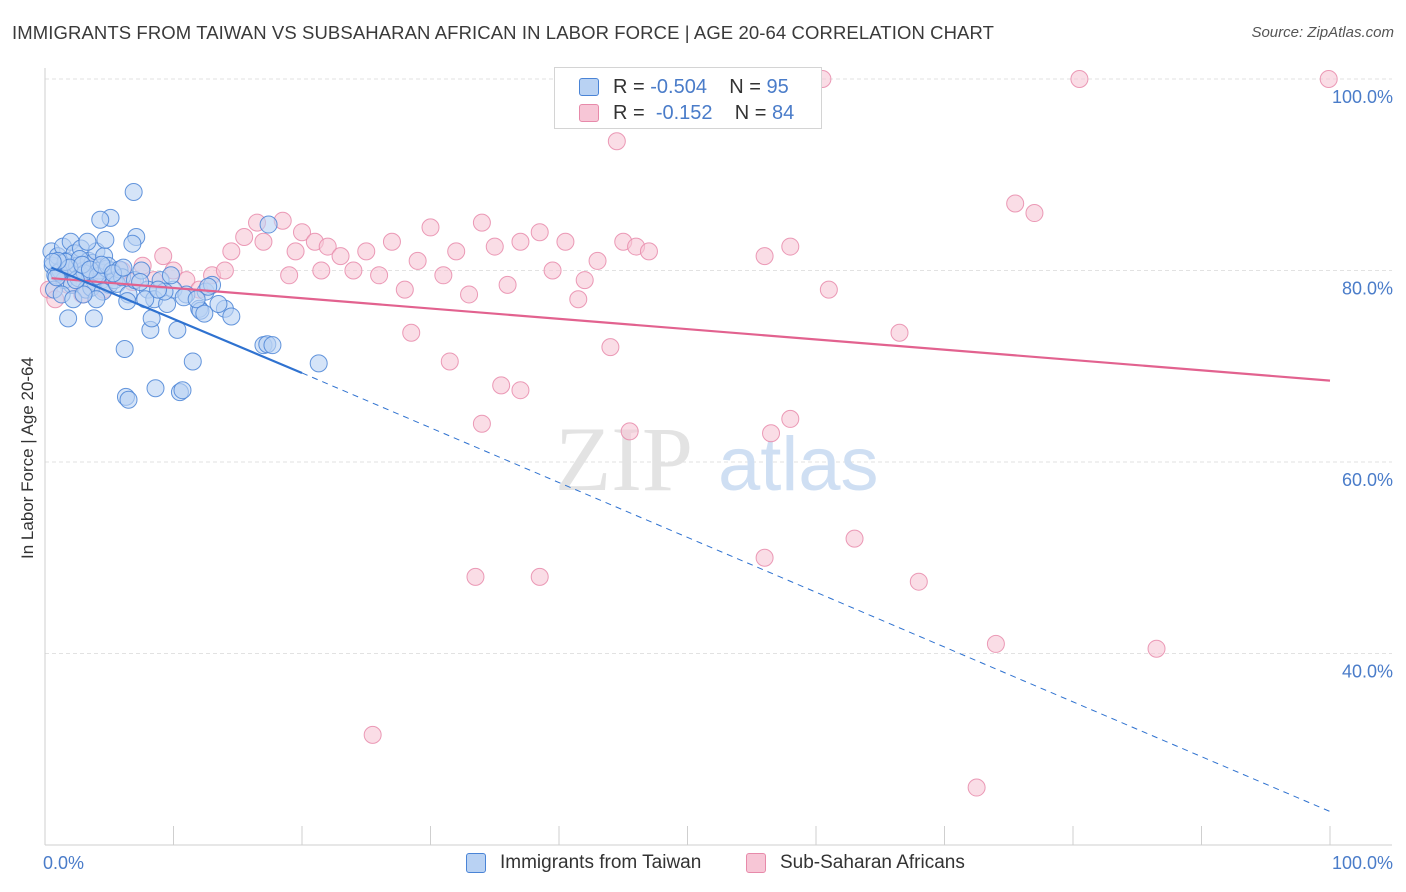  What do you see at coordinates (688, 98) in the screenshot?
I see `correlation-legend: R = -0.504 N = 95 R = -0.152 N = 84` at bounding box center [688, 98].